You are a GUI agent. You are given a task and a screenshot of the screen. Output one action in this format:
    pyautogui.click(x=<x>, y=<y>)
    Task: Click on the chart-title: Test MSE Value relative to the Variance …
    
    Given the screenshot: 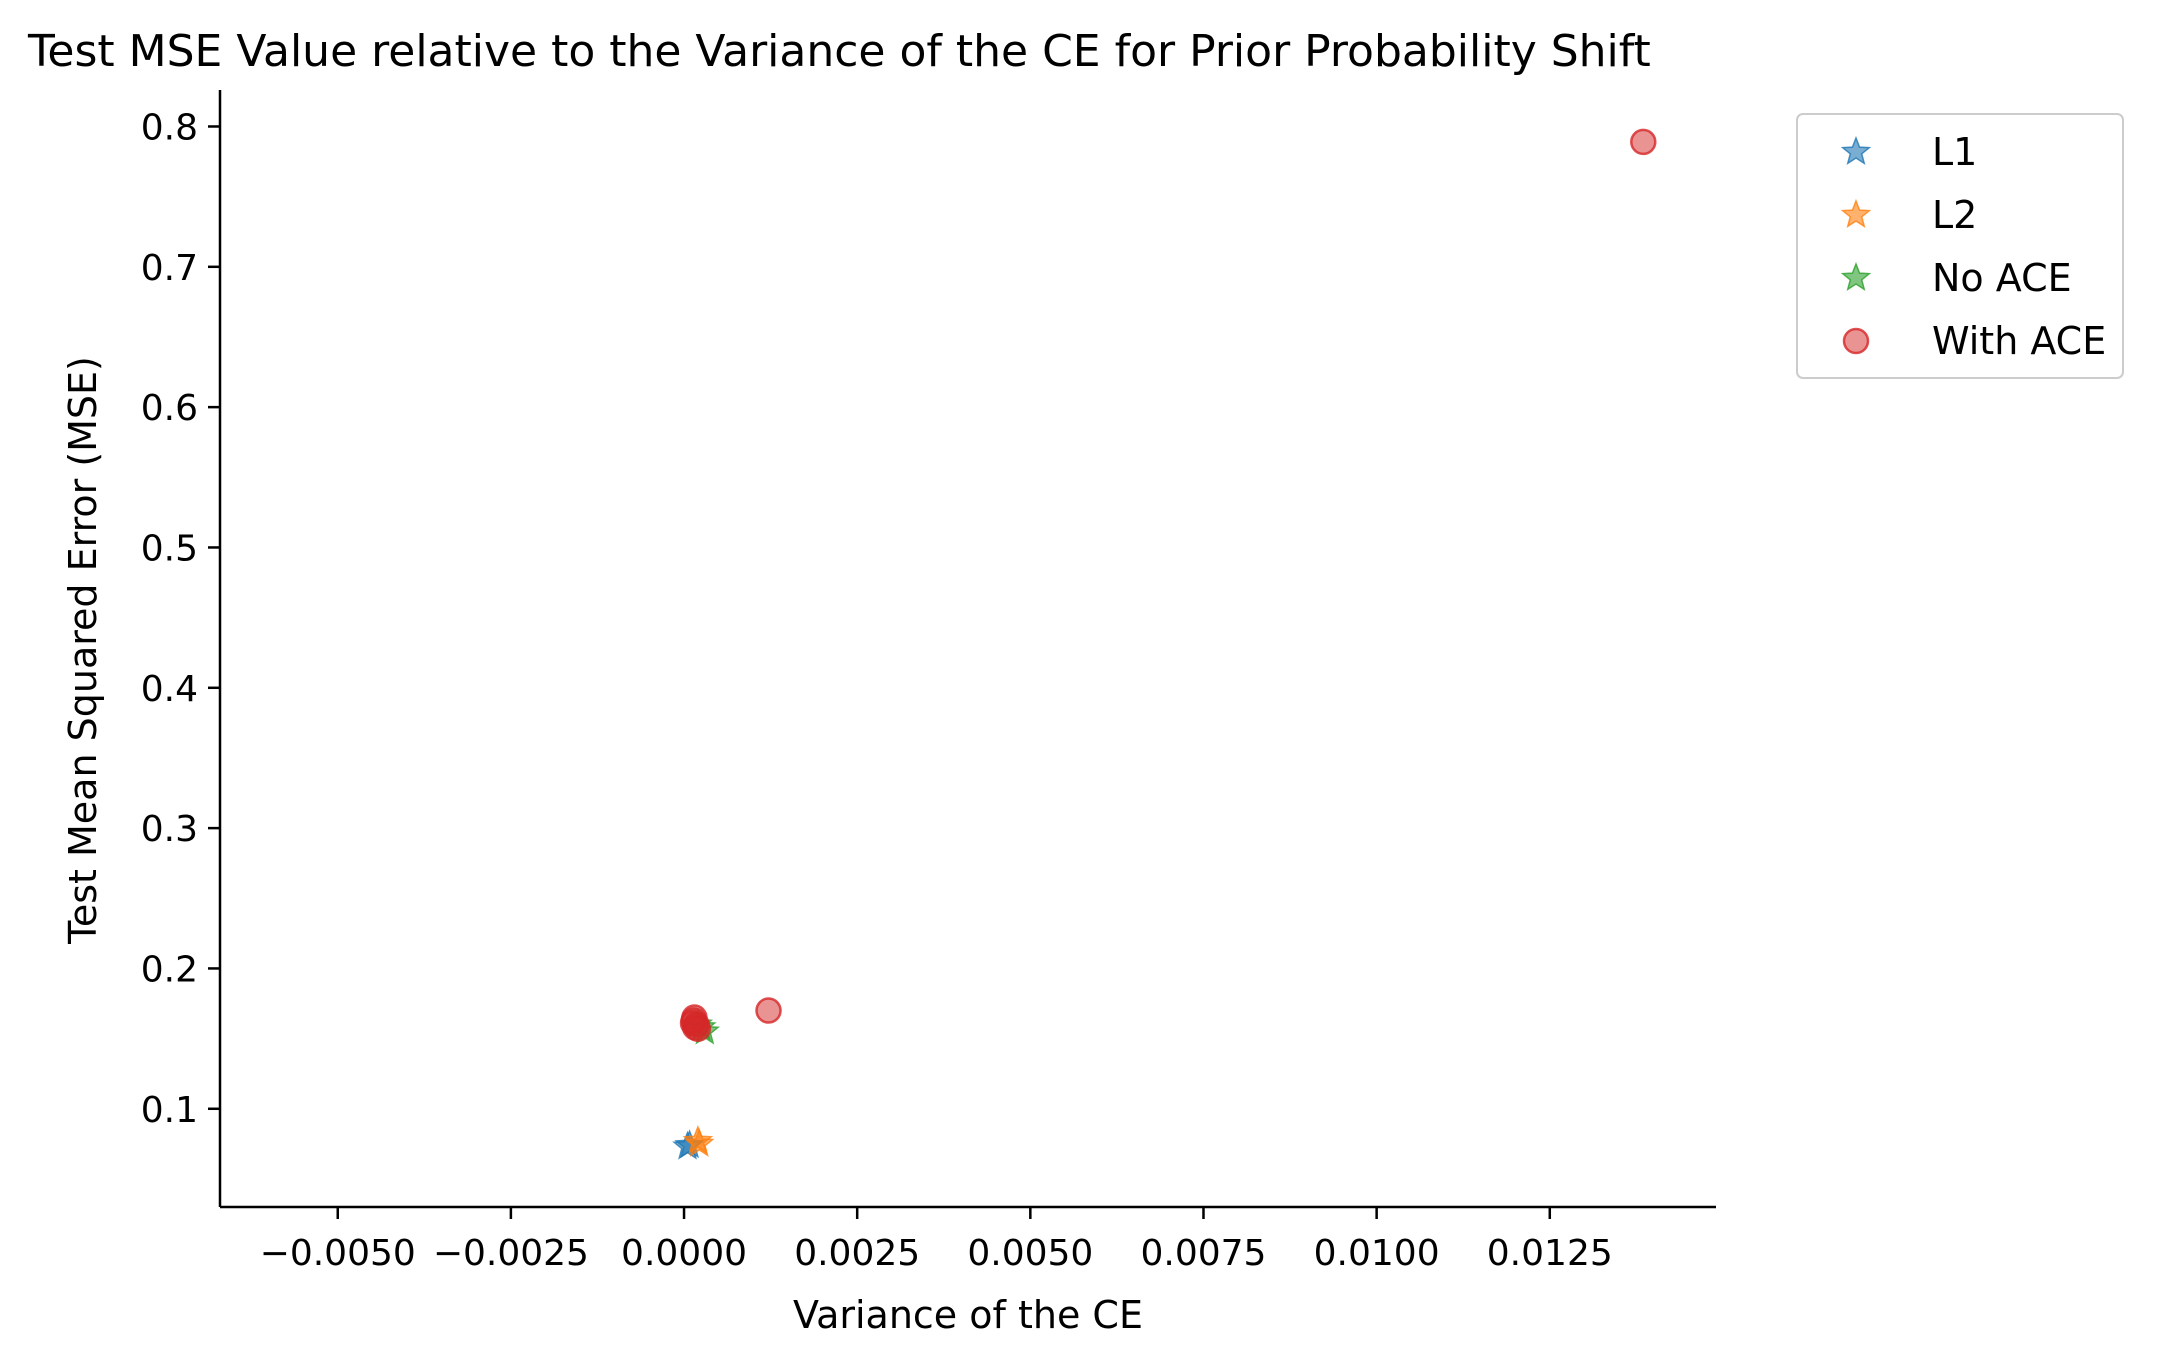 What is the action you would take?
    pyautogui.click(x=839, y=51)
    